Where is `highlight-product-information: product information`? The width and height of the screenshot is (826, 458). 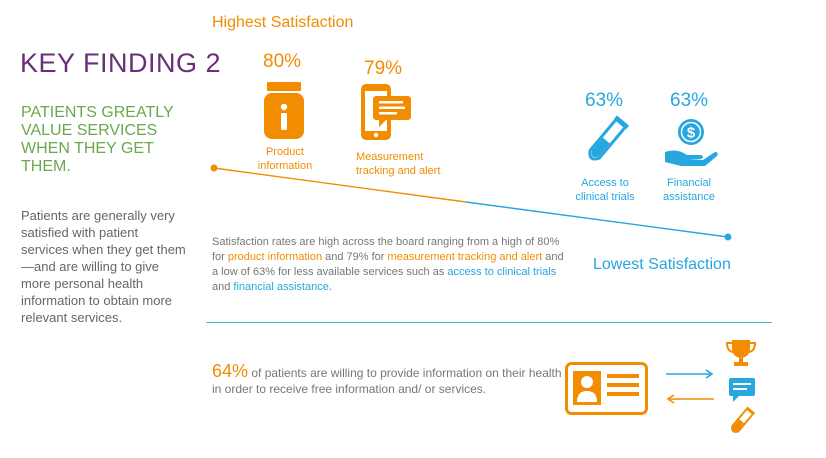 highlight-product-information: product information is located at coordinates (275, 257).